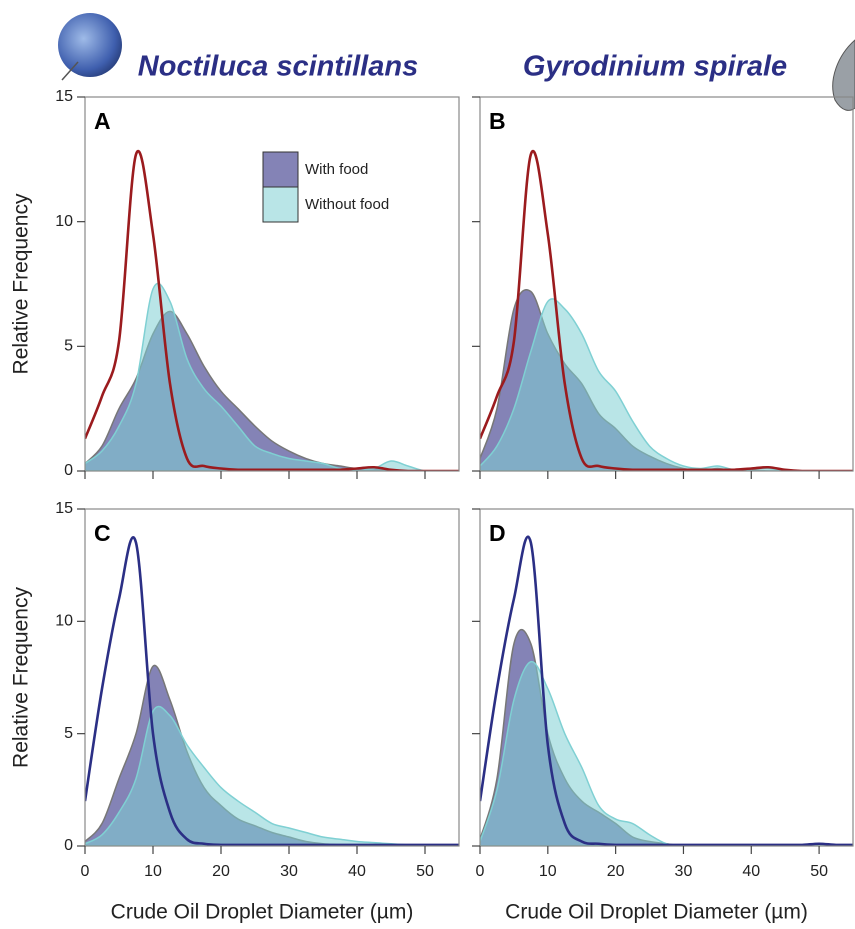  Describe the element at coordinates (666, 753) in the screenshot. I see `density-area` at that location.